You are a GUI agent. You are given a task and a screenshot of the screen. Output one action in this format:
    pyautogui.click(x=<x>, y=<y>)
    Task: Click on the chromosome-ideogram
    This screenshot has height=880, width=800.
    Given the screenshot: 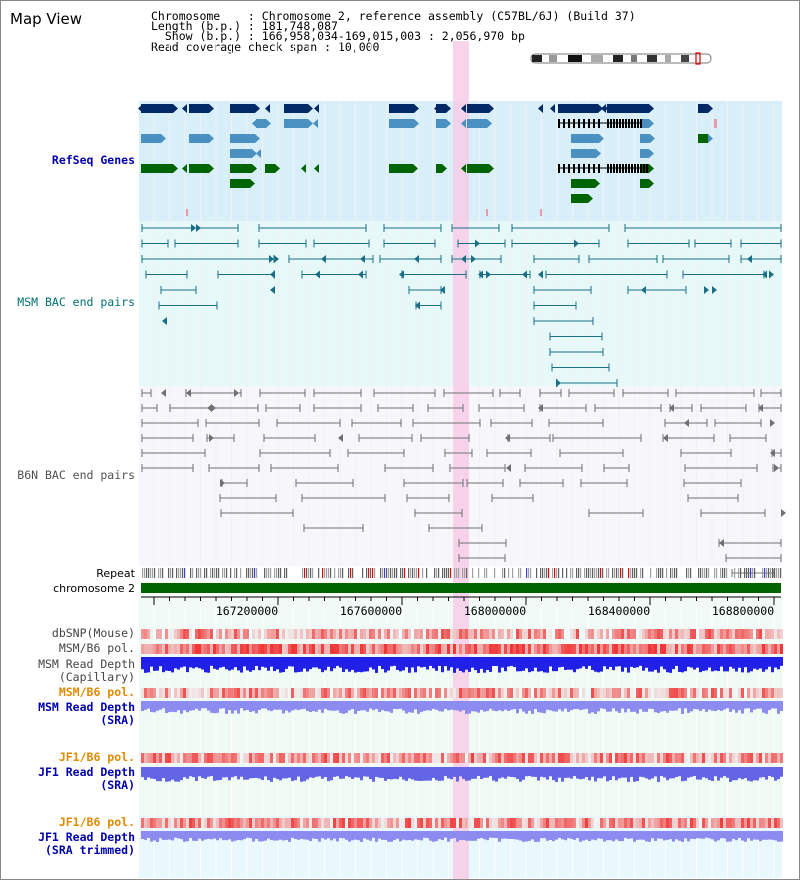 What is the action you would take?
    pyautogui.click(x=621, y=58)
    